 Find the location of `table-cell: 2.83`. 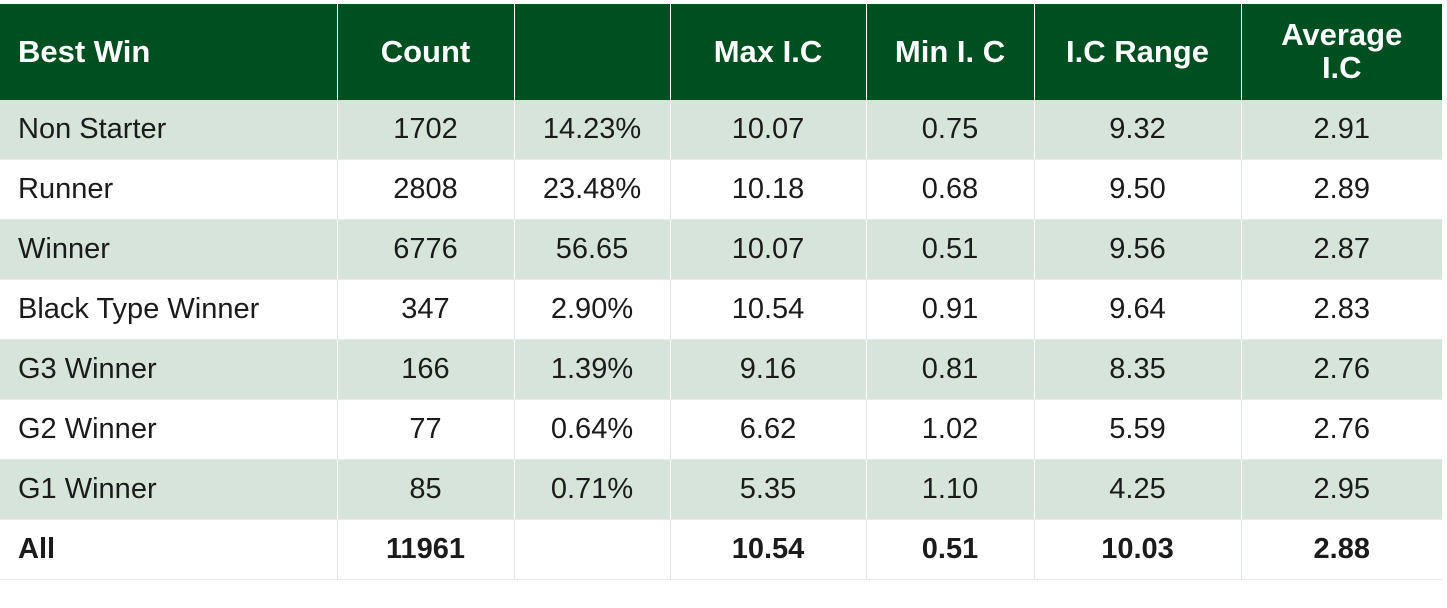

table-cell: 2.83 is located at coordinates (1341, 309).